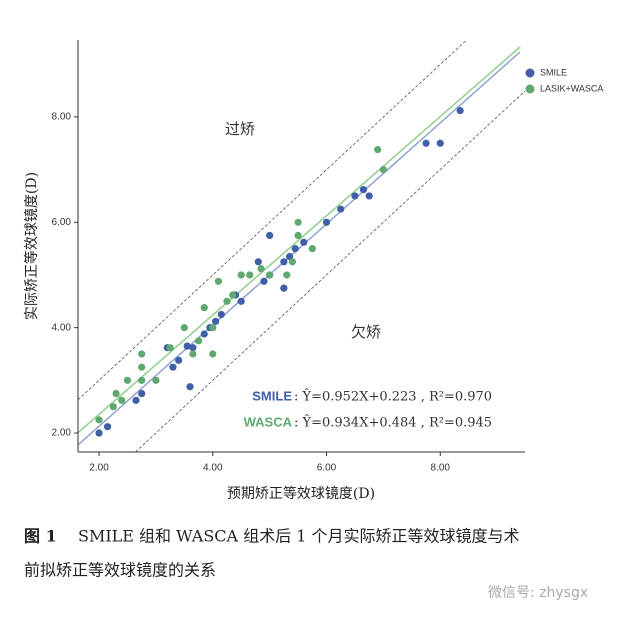  What do you see at coordinates (213, 468) in the screenshot?
I see `x-tick-label: 4.00` at bounding box center [213, 468].